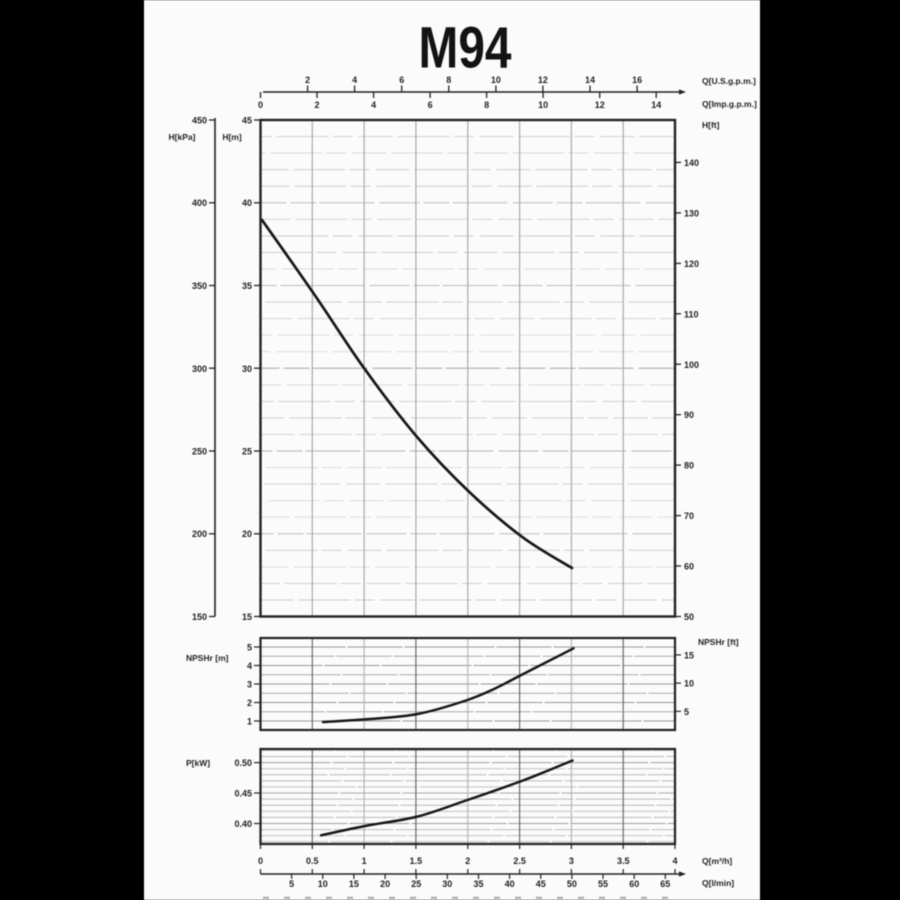 This screenshot has width=900, height=900. I want to click on svg-text: 350, so click(199, 286).